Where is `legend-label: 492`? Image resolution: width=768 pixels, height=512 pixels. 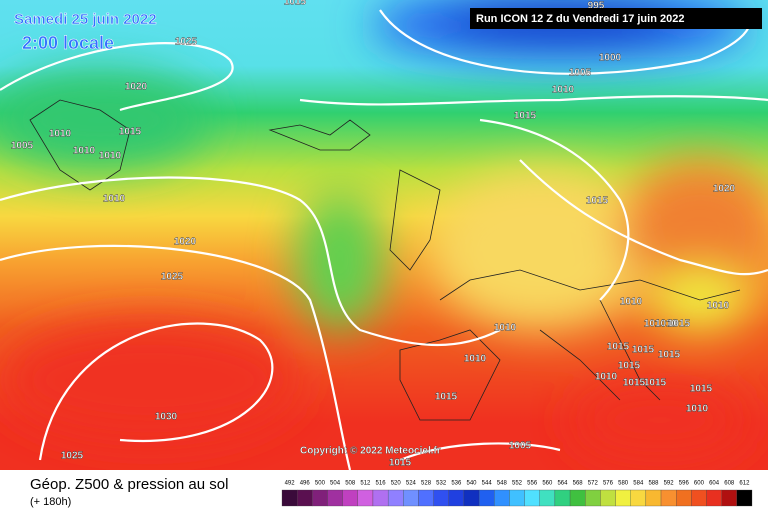
legend-label: 492 is located at coordinates (290, 484).